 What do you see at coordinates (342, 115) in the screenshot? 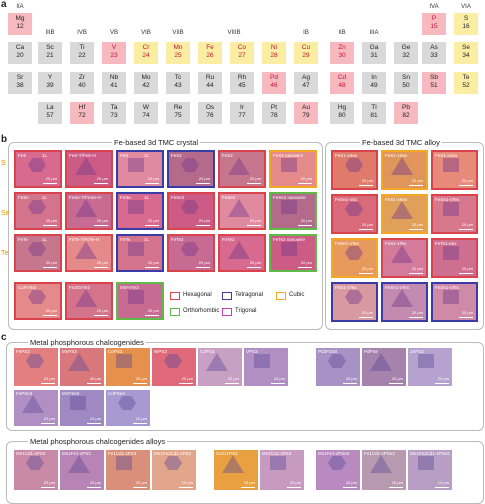
I see `element-number: 80` at bounding box center [342, 115].